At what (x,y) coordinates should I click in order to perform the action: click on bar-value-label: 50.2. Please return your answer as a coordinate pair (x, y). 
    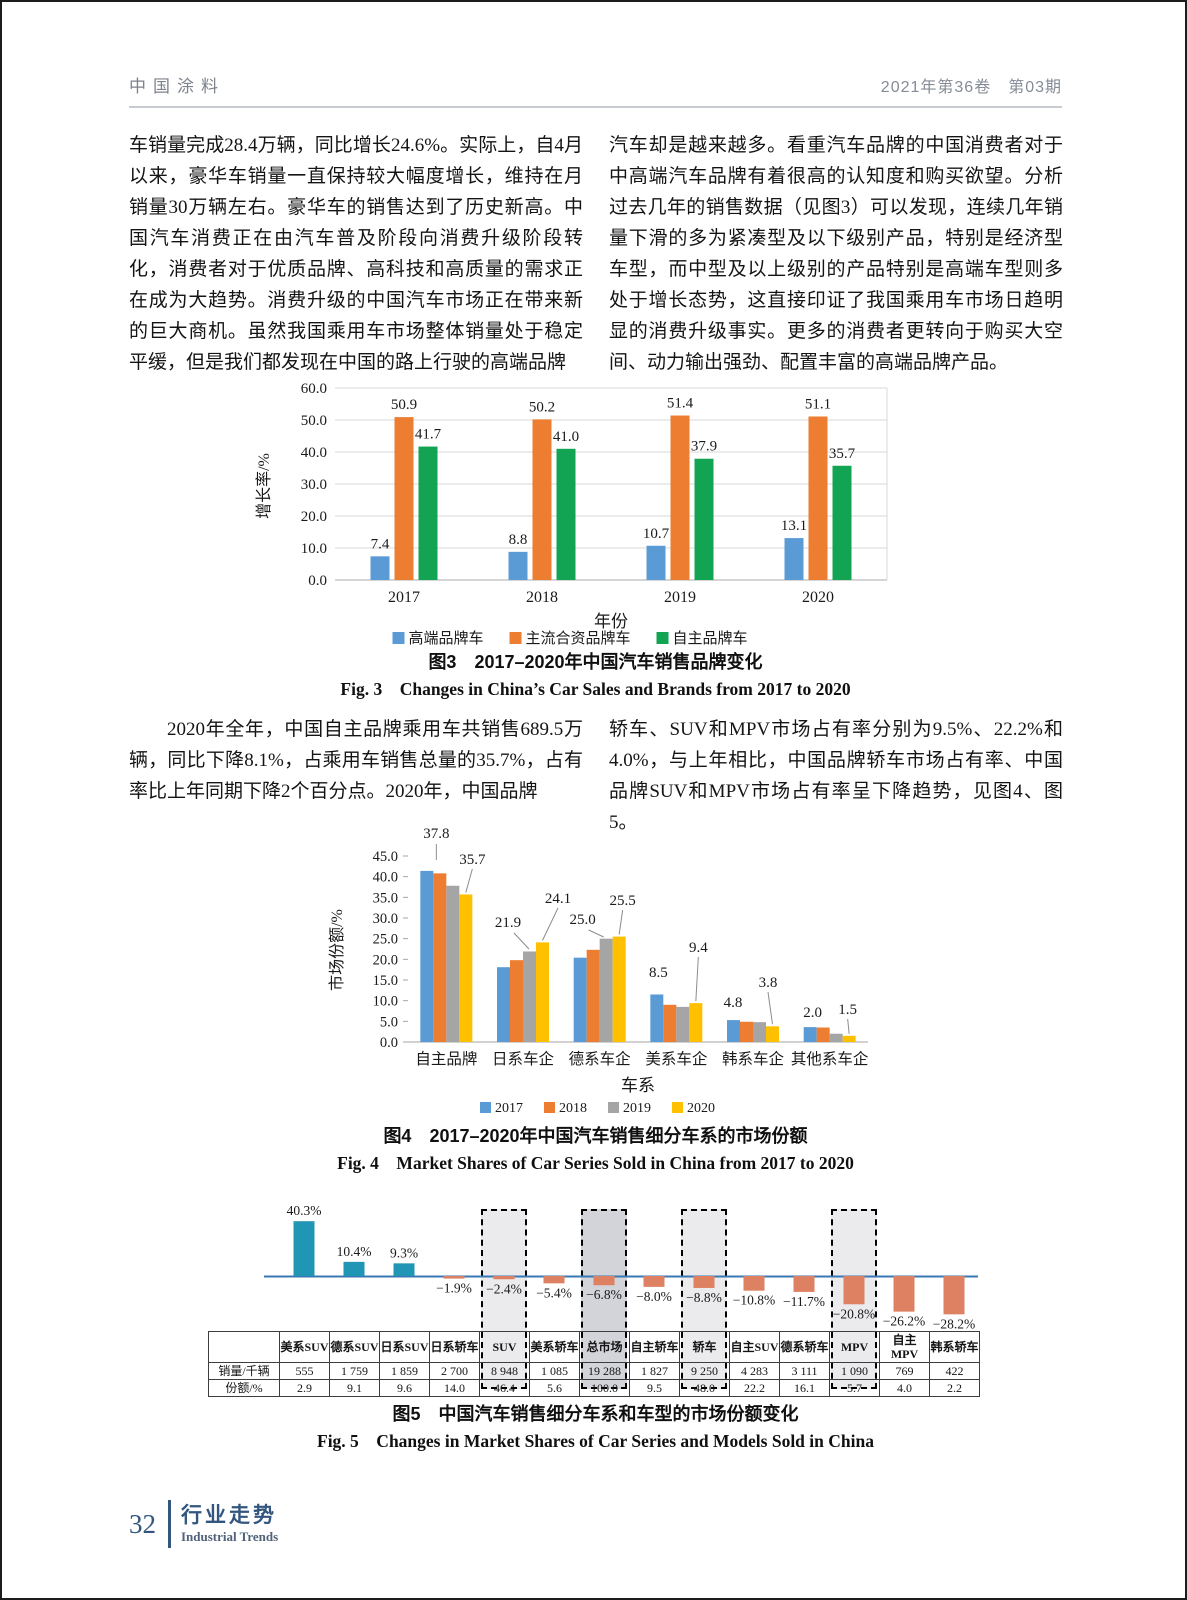
    Looking at the image, I should click on (542, 407).